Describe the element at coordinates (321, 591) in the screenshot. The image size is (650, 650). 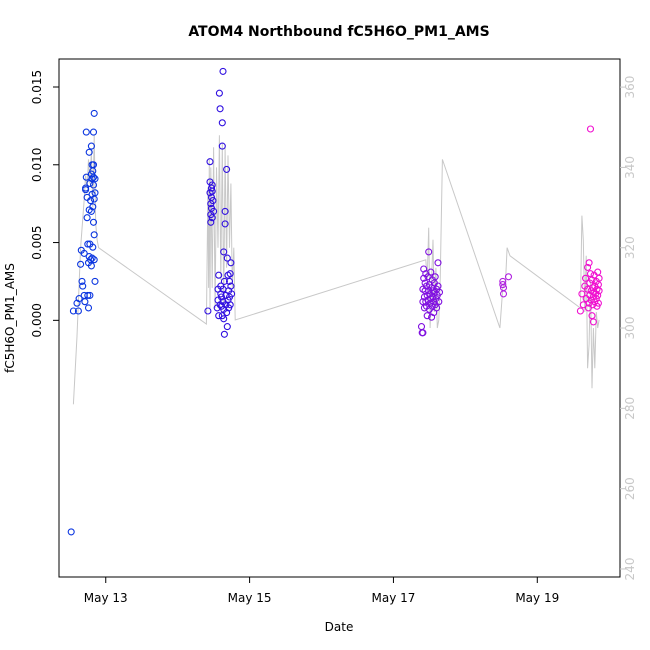
I see `x-axis: May 13 May 15 May 17 May 19` at that location.